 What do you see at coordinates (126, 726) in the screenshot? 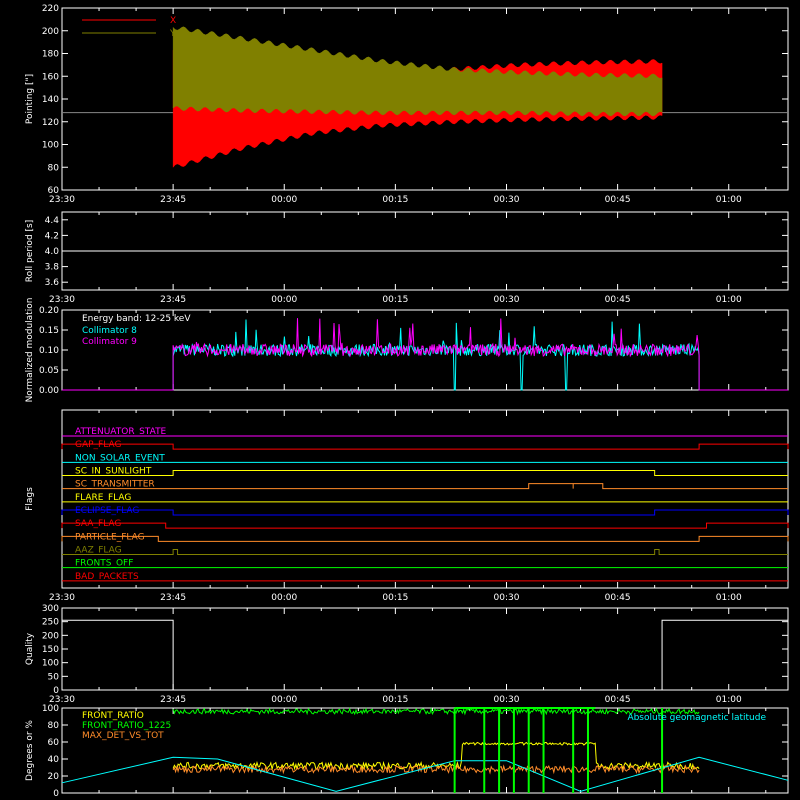
I see `legend-label: FRONT_RATIO_1225` at bounding box center [126, 726].